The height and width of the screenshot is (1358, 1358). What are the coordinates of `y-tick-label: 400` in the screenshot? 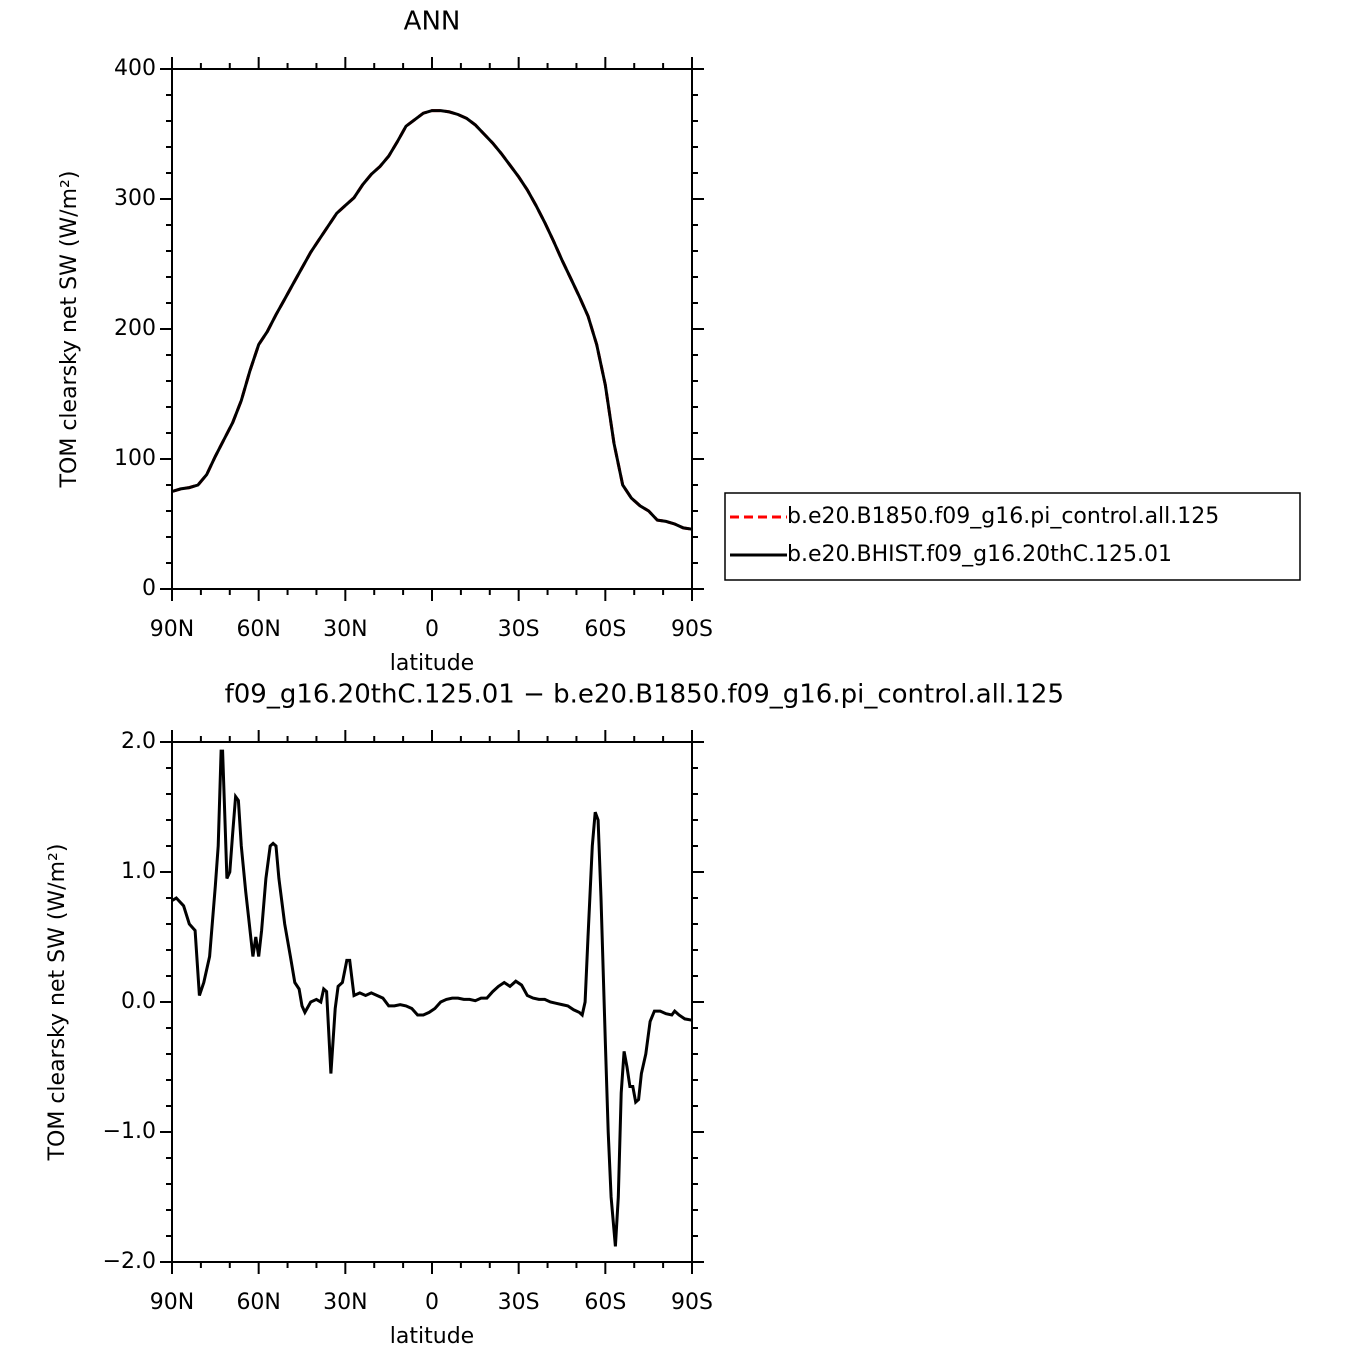 It's located at (135, 68).